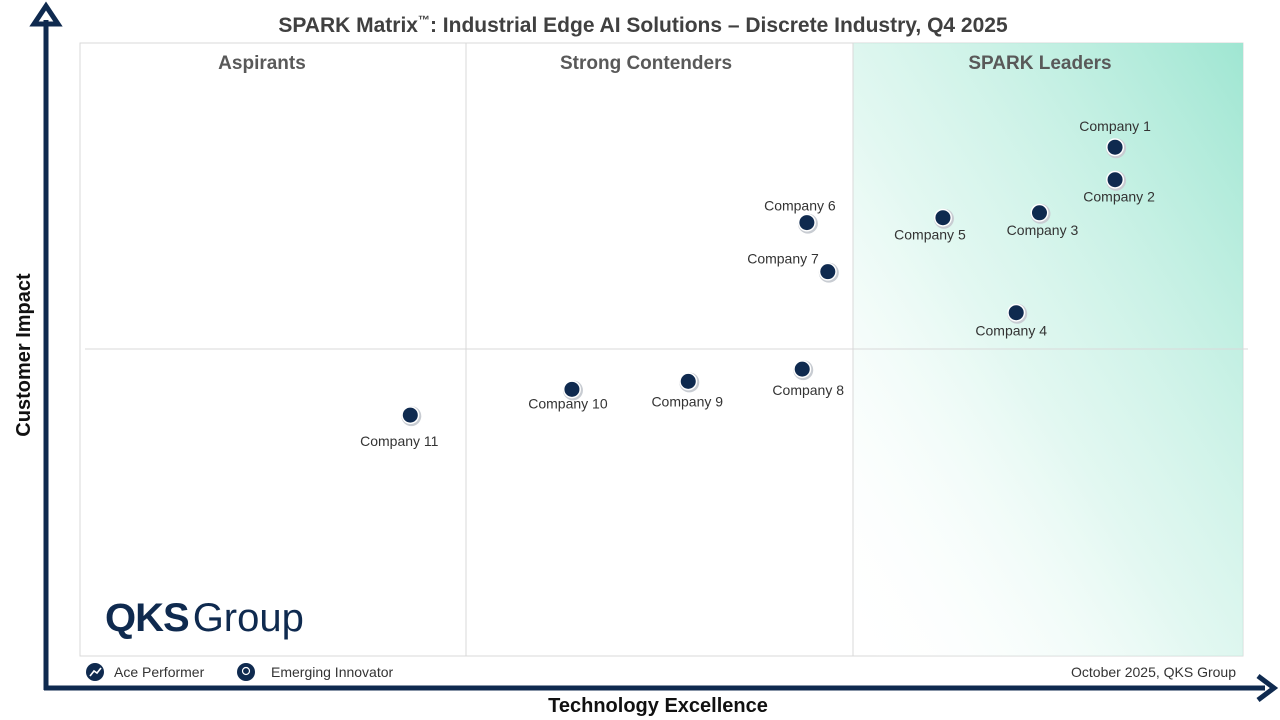  I want to click on data-point: Company 1, so click(1115, 138).